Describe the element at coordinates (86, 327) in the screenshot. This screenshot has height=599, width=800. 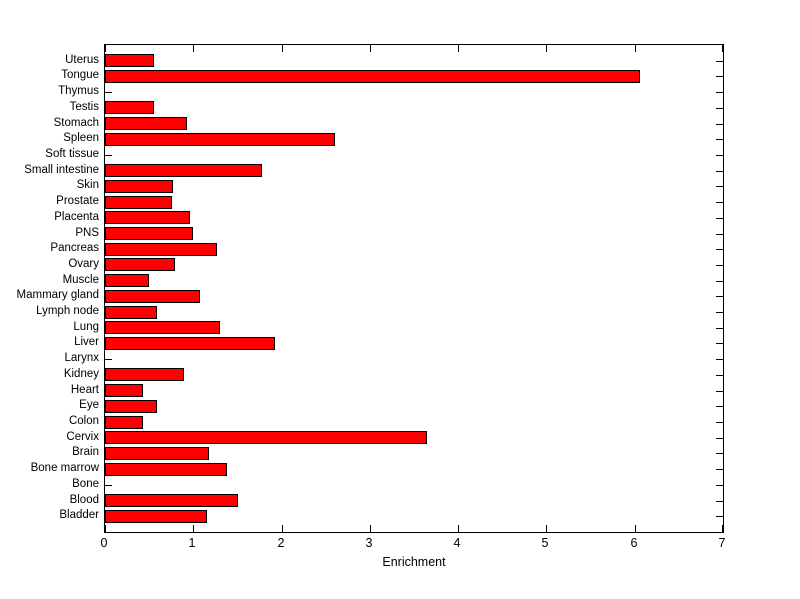
I see `y-tick-label-lung: Lung` at that location.